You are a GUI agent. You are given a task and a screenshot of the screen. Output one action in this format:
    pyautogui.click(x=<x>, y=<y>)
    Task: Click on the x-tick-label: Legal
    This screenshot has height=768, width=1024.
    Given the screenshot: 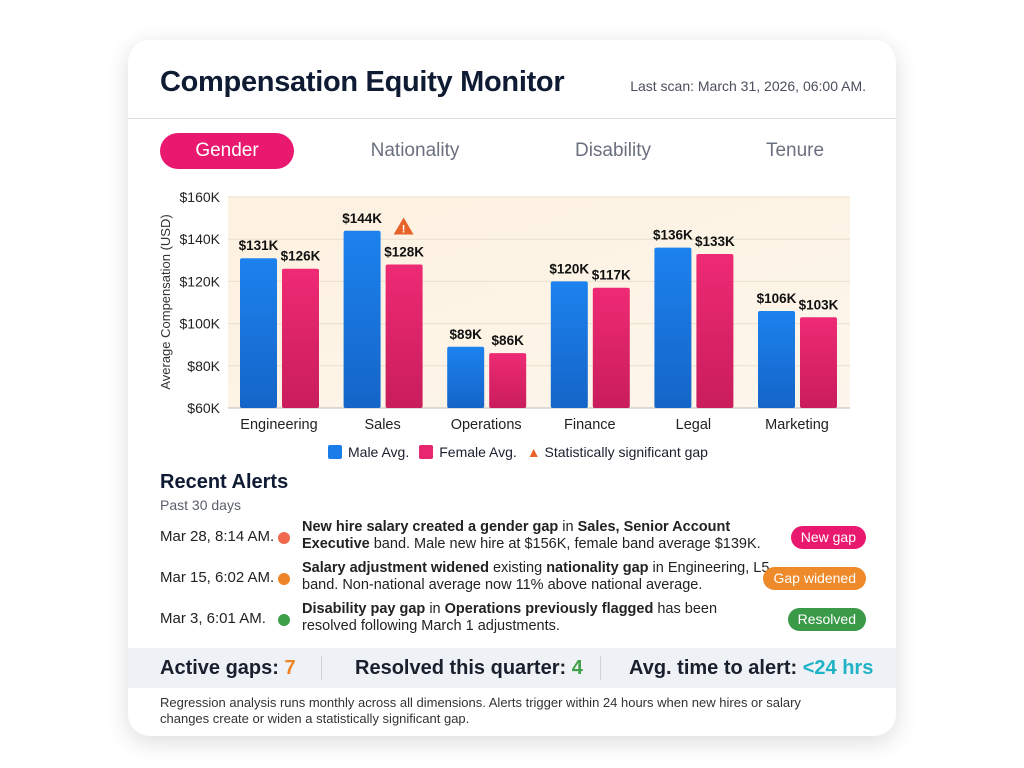 What is the action you would take?
    pyautogui.click(x=693, y=425)
    